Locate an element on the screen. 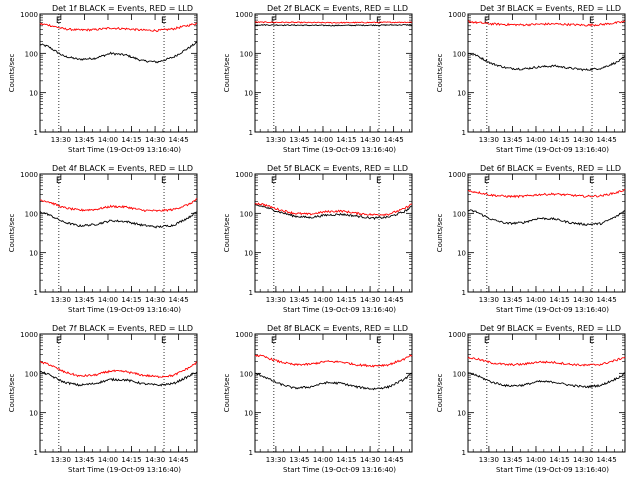 The width and height of the screenshot is (640, 480). panel-title: Det 8f BLACK = Events, RED = LLD is located at coordinates (337, 328).